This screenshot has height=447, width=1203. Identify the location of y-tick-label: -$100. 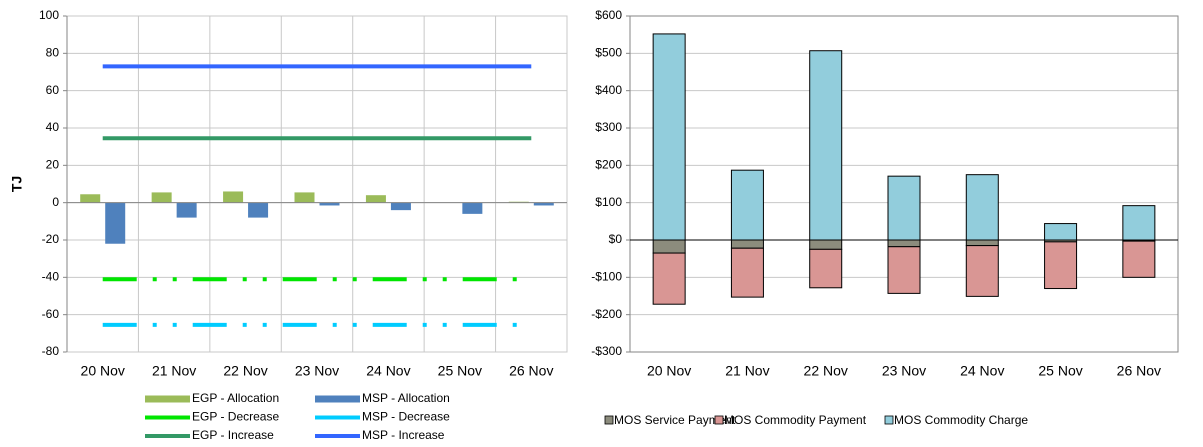
(606, 277).